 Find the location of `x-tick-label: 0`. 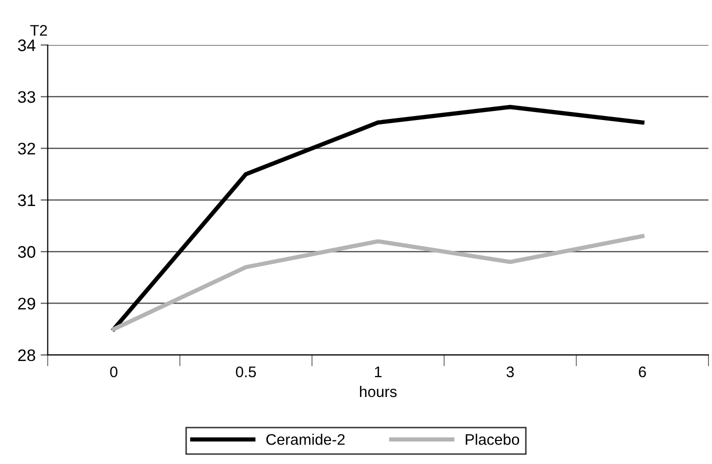

x-tick-label: 0 is located at coordinates (114, 372).